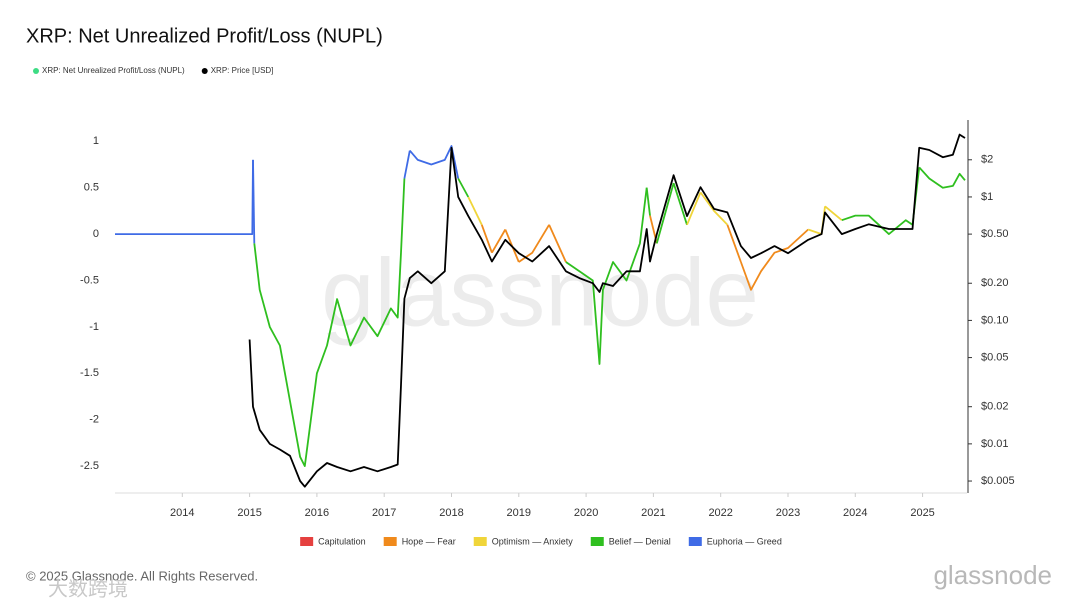 The height and width of the screenshot is (608, 1080). I want to click on x-tick-label: 2016, so click(317, 513).